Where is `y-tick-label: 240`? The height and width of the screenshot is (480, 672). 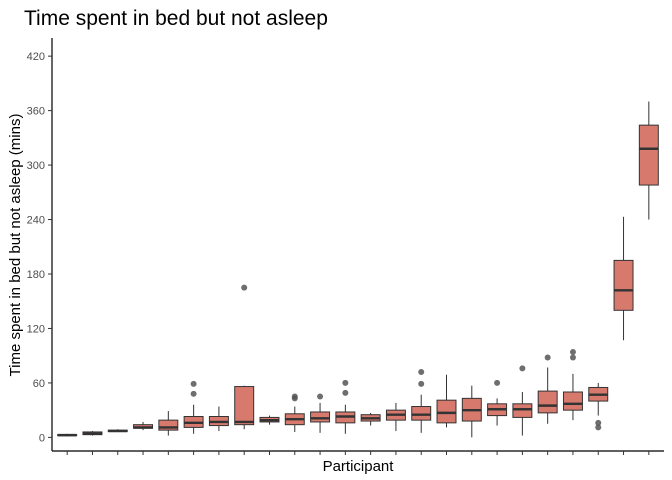
y-tick-label: 240 is located at coordinates (36, 221).